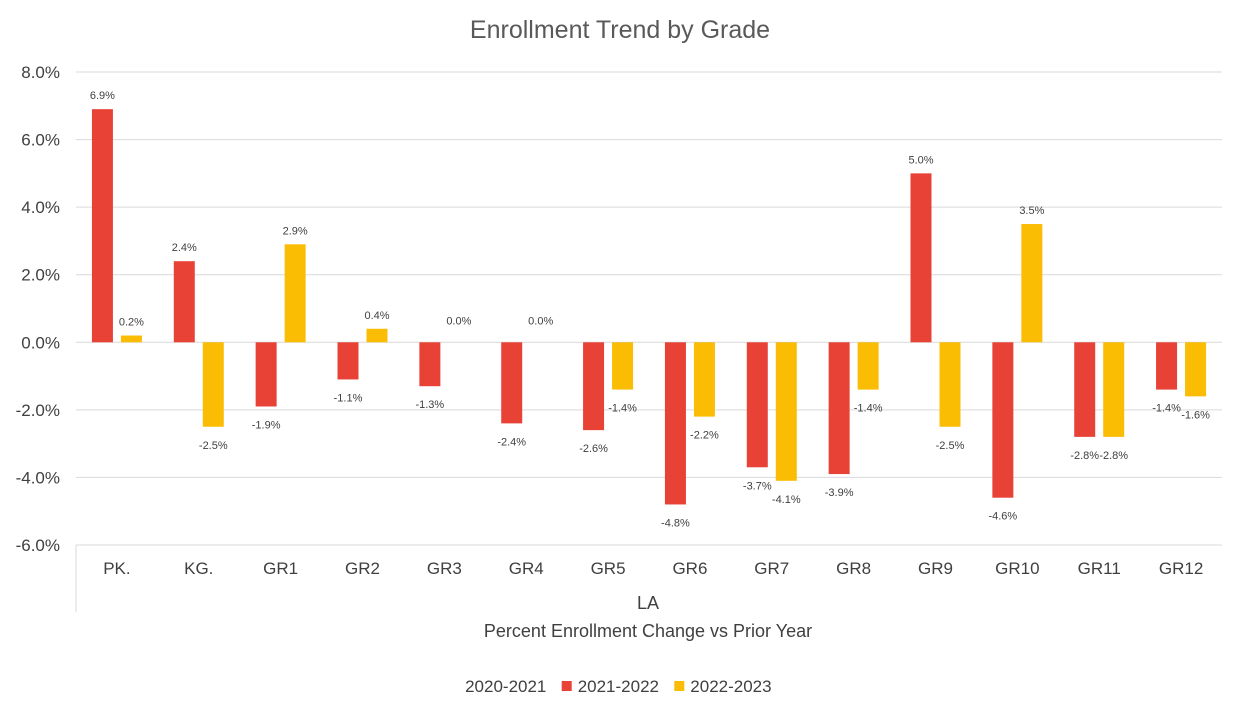  I want to click on data-label: 2.4%, so click(184, 248).